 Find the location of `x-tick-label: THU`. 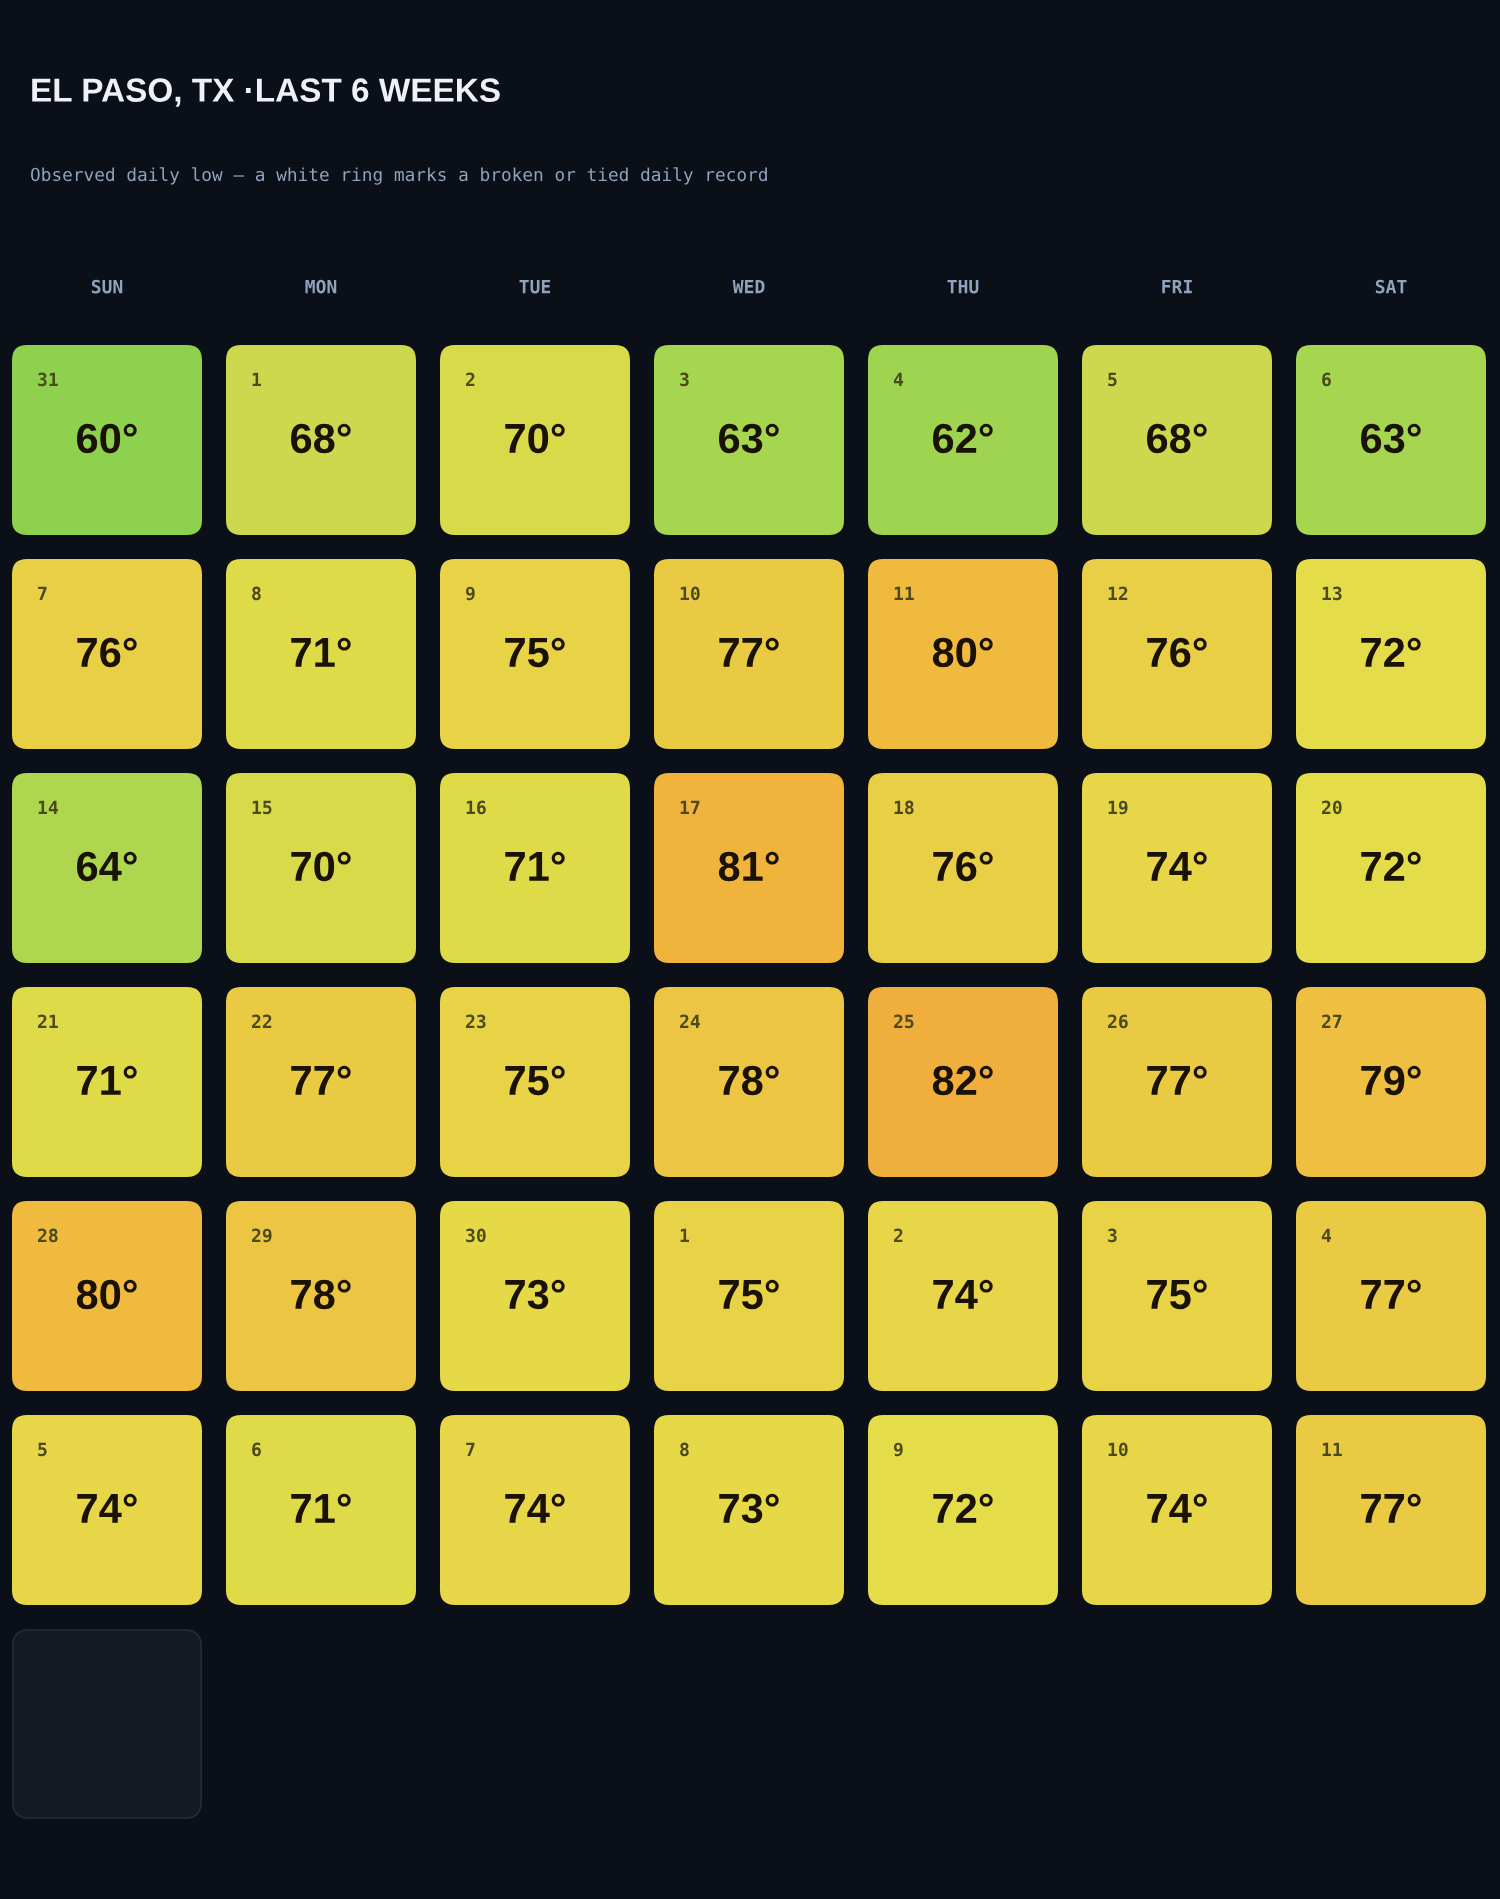

x-tick-label: THU is located at coordinates (963, 286).